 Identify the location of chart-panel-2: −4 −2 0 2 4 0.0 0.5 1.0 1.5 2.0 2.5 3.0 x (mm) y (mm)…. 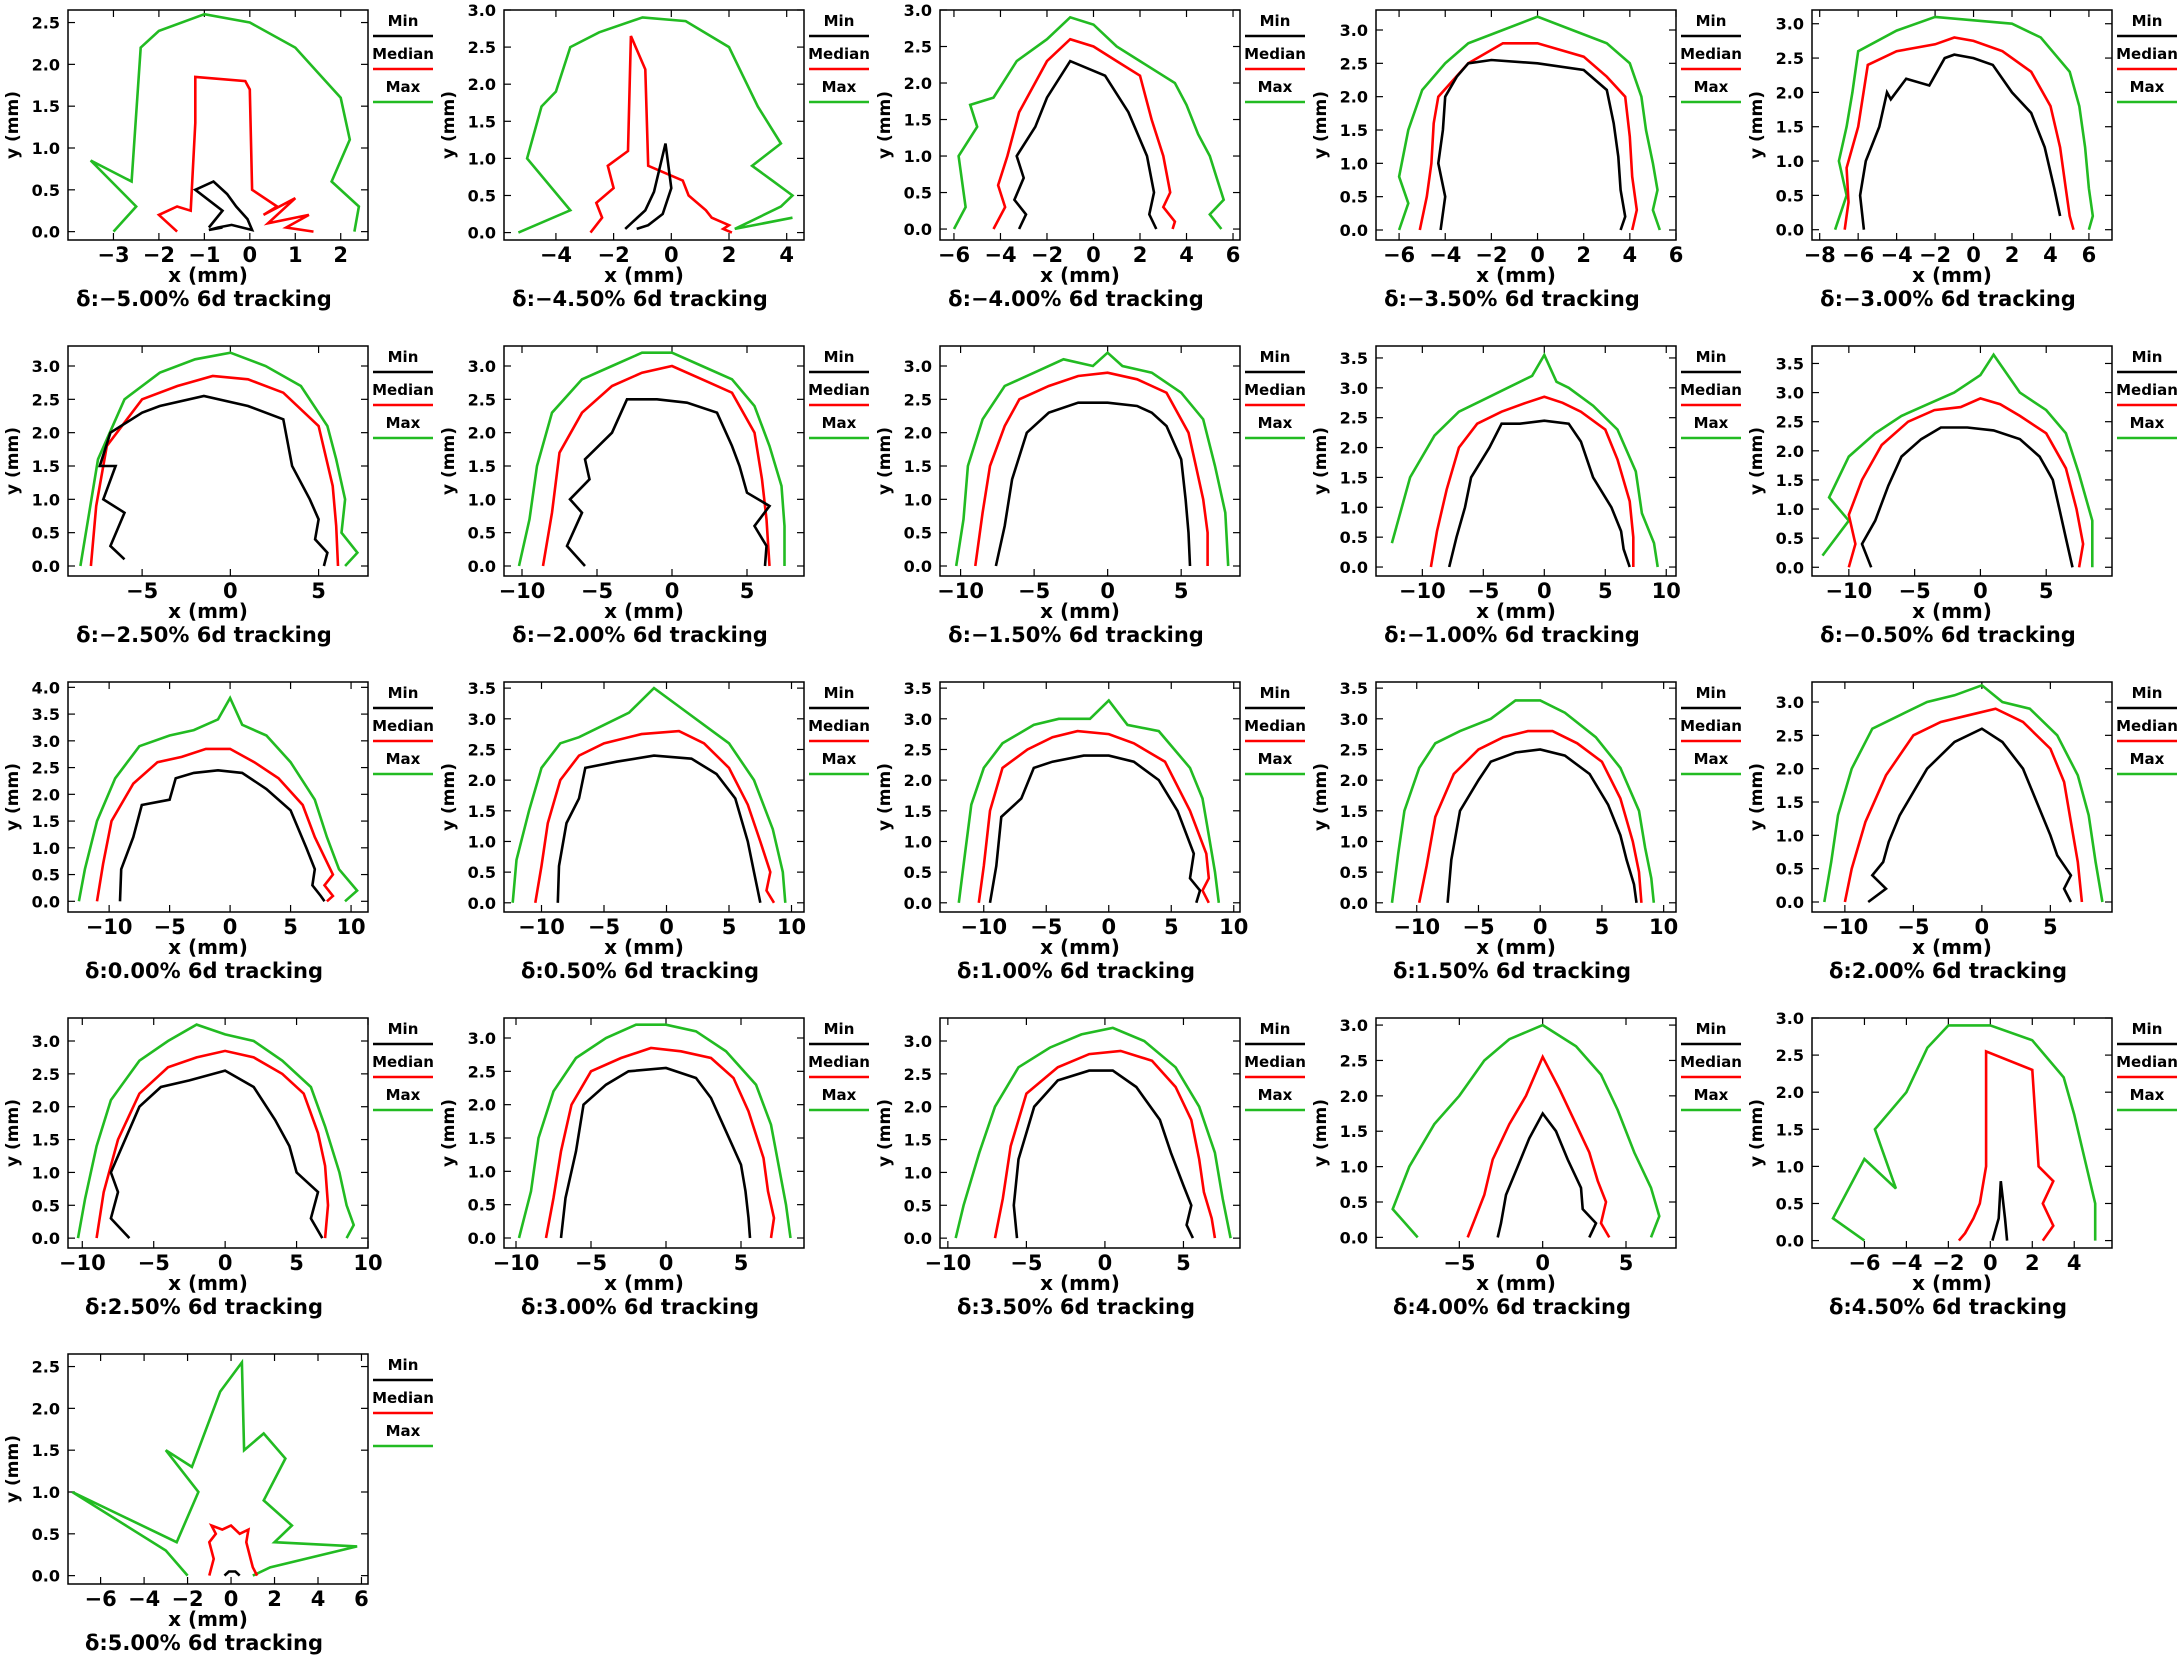
(654, 168).